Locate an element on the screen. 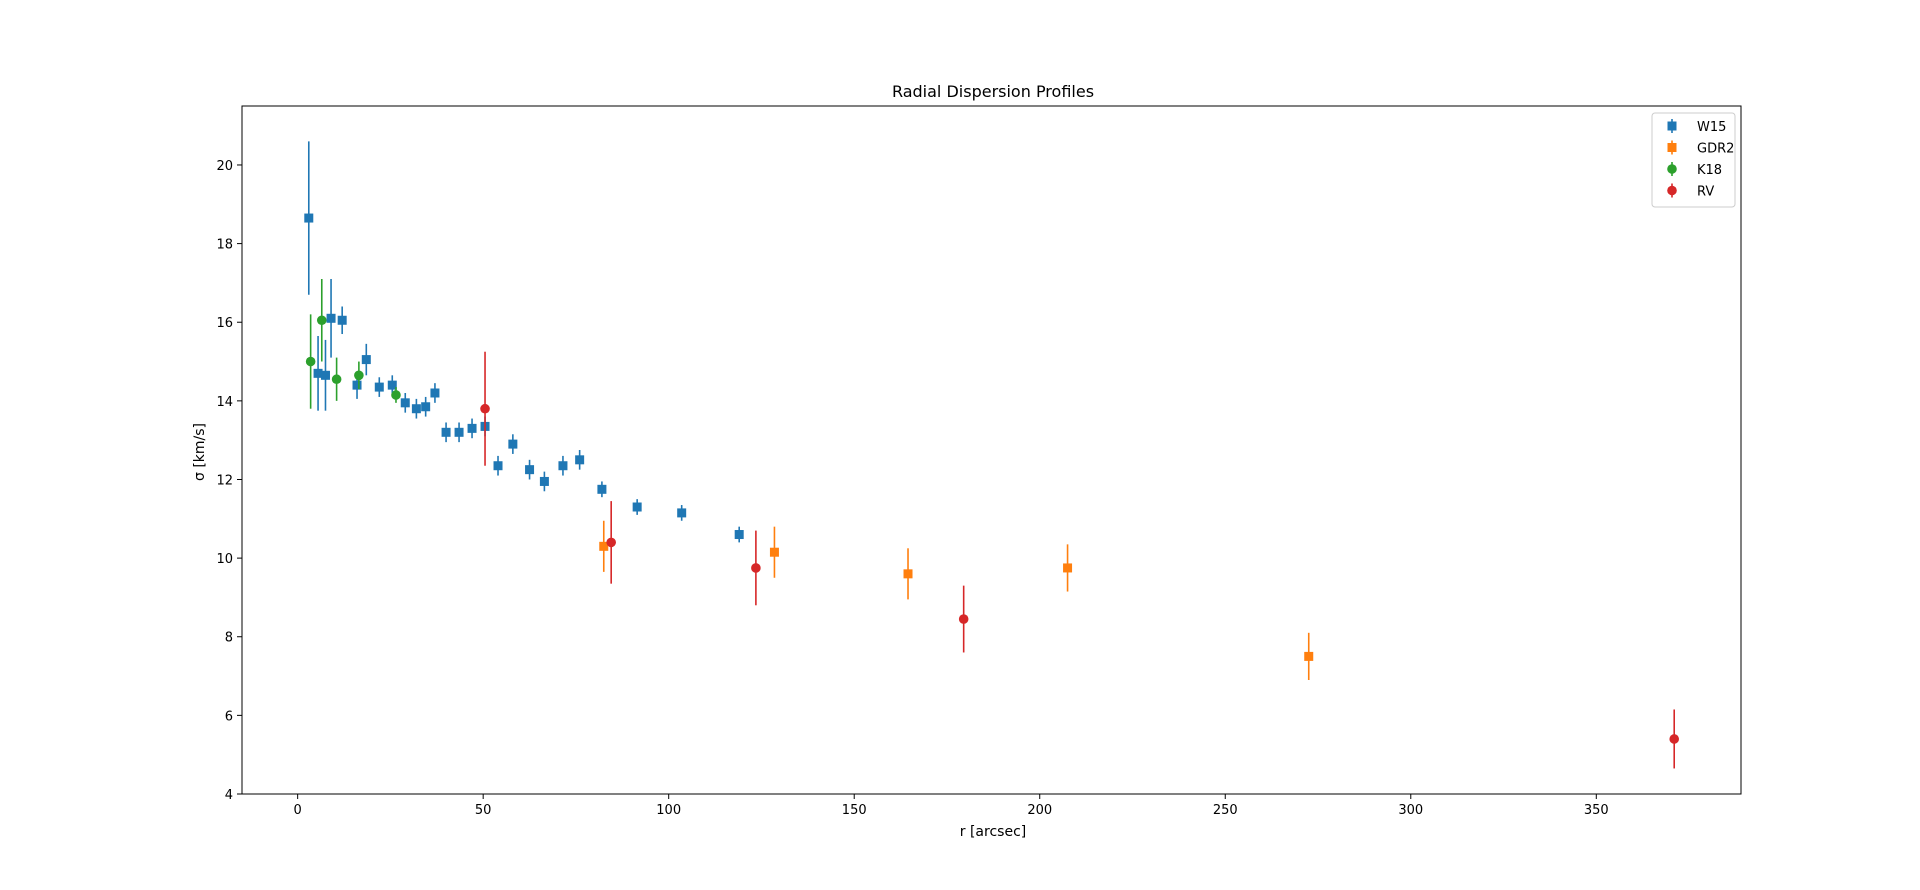  y-axis-label: σ [km/s] is located at coordinates (200, 452).